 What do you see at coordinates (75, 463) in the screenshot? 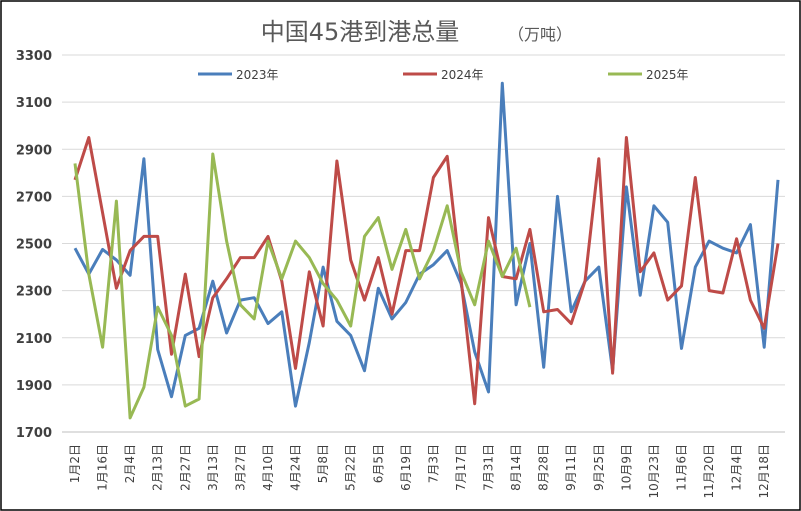
I see `x-tick-label: 1月2日` at bounding box center [75, 463].